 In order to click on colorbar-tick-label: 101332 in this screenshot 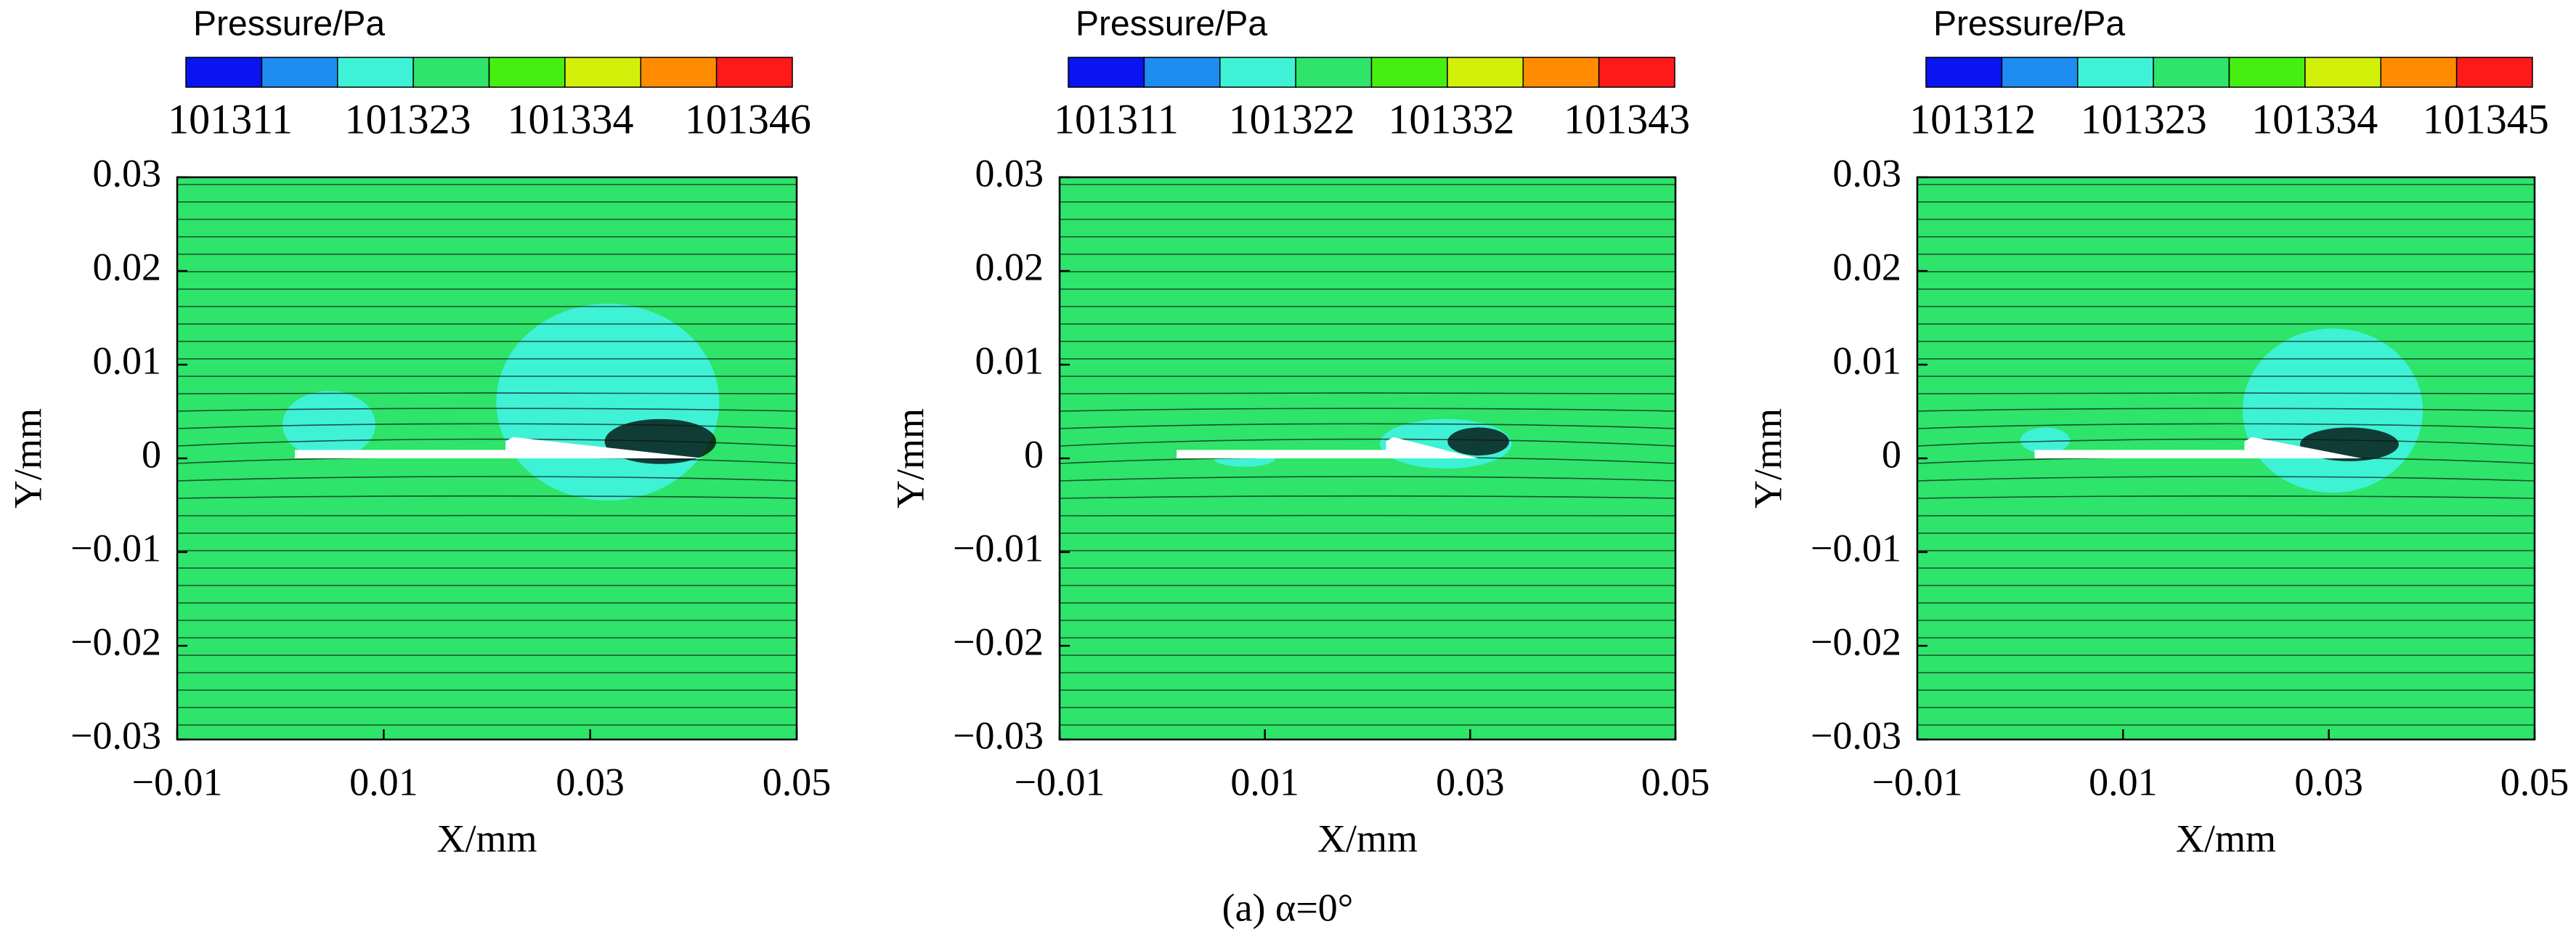, I will do `click(1451, 119)`.